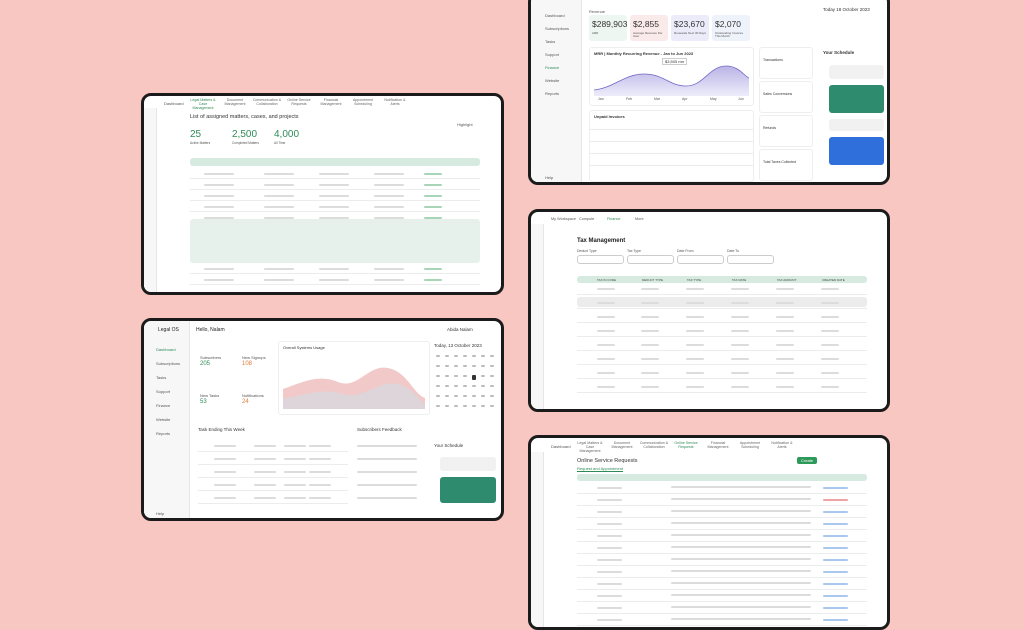 Image resolution: width=1024 pixels, height=630 pixels. Describe the element at coordinates (639, 219) in the screenshot. I see `nav-item: More` at that location.